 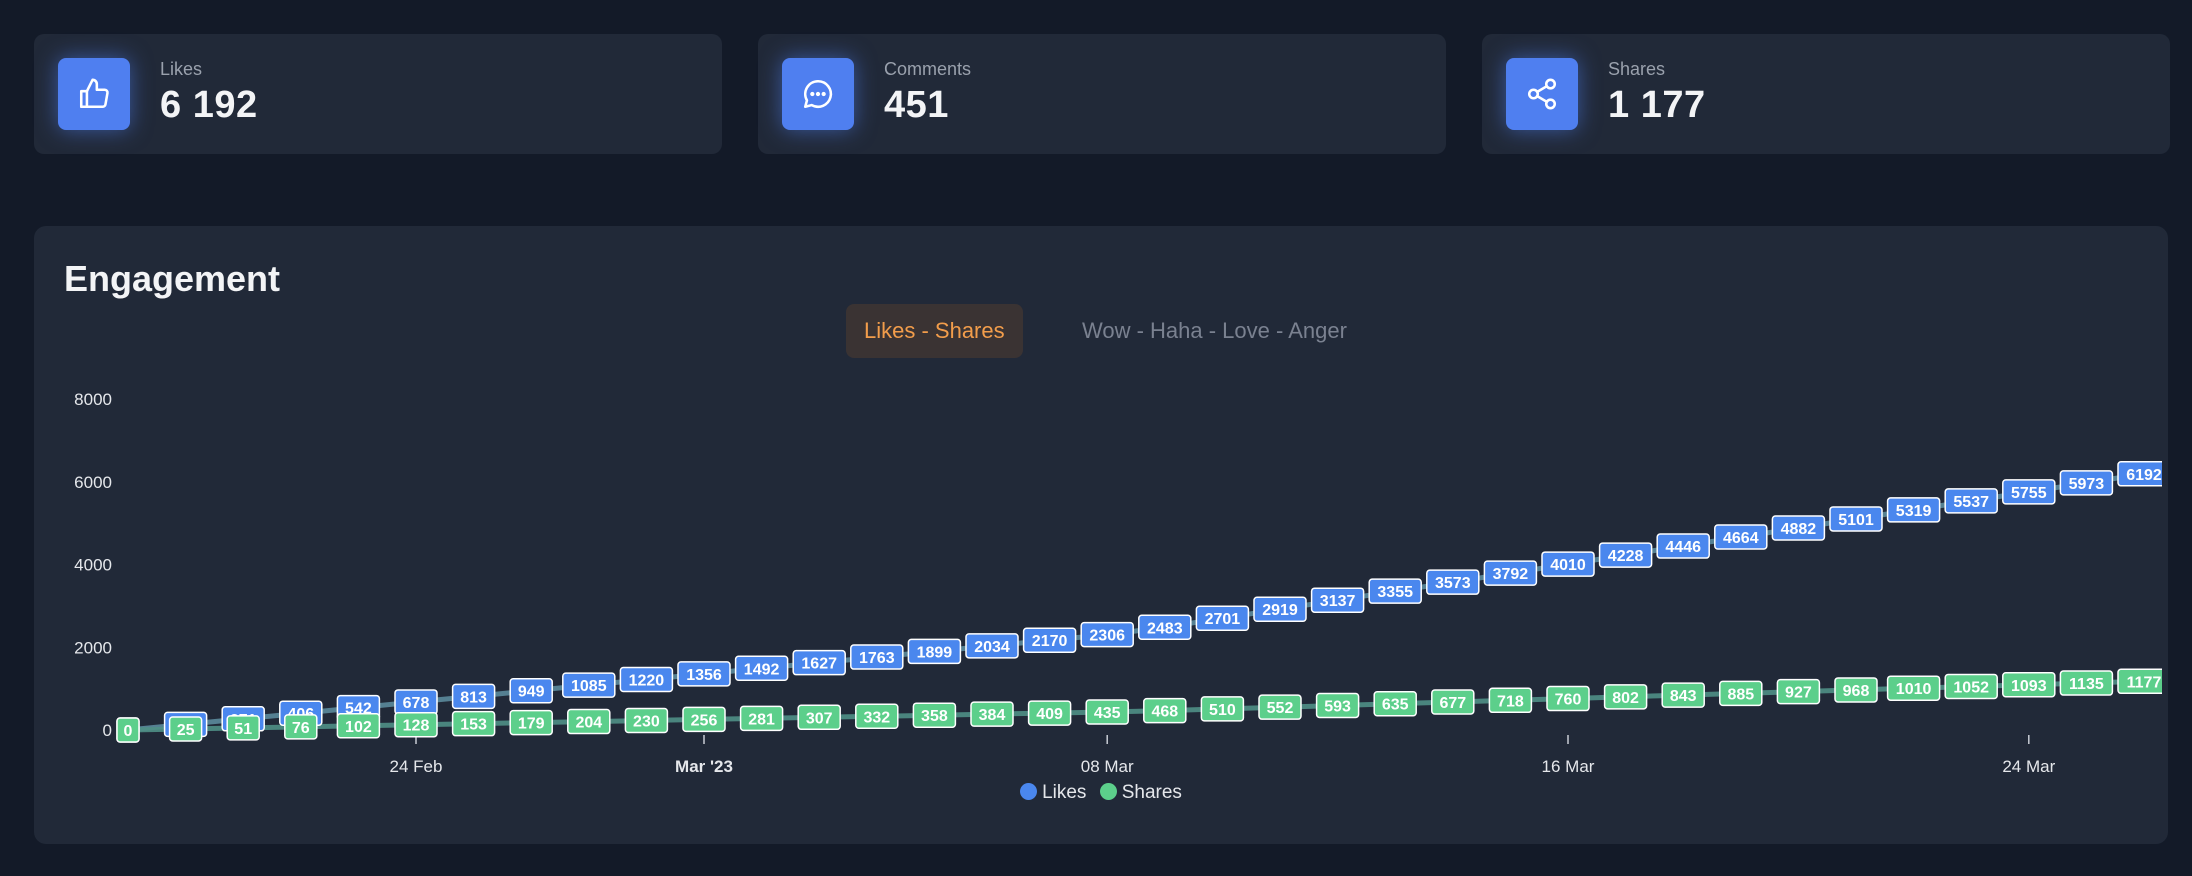 What do you see at coordinates (94, 94) in the screenshot?
I see `thumbs-up-icon` at bounding box center [94, 94].